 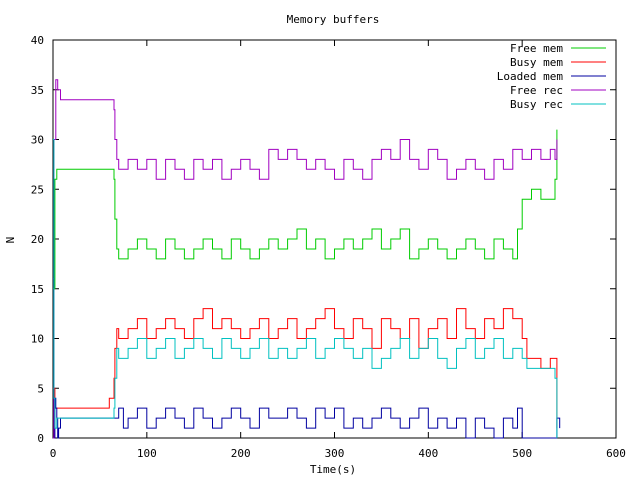 What do you see at coordinates (536, 104) in the screenshot?
I see `legend-label: Busy rec` at bounding box center [536, 104].